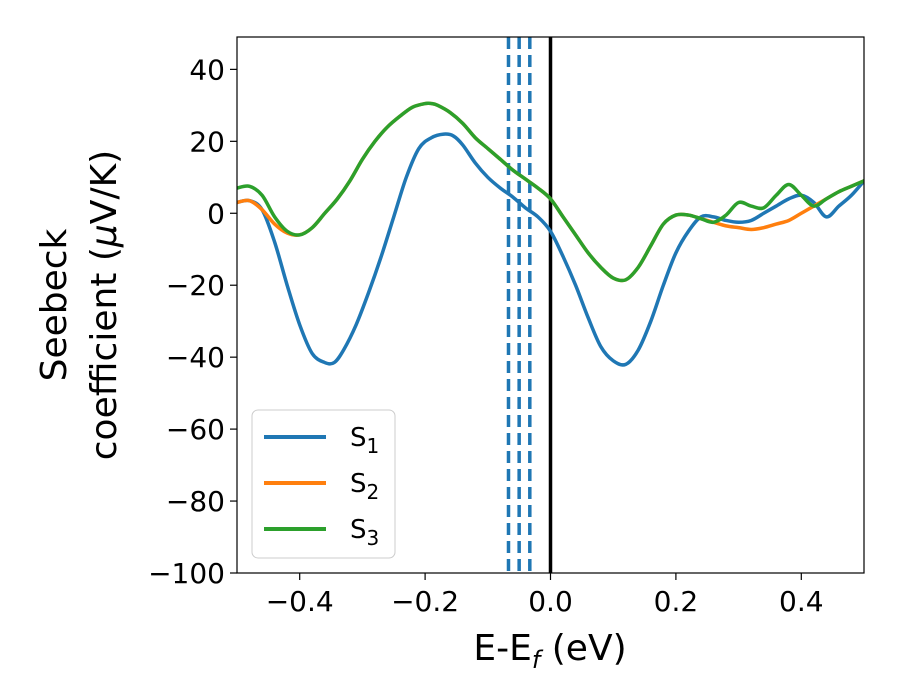  What do you see at coordinates (364, 440) in the screenshot?
I see `legend-label-s1: S1` at bounding box center [364, 440].